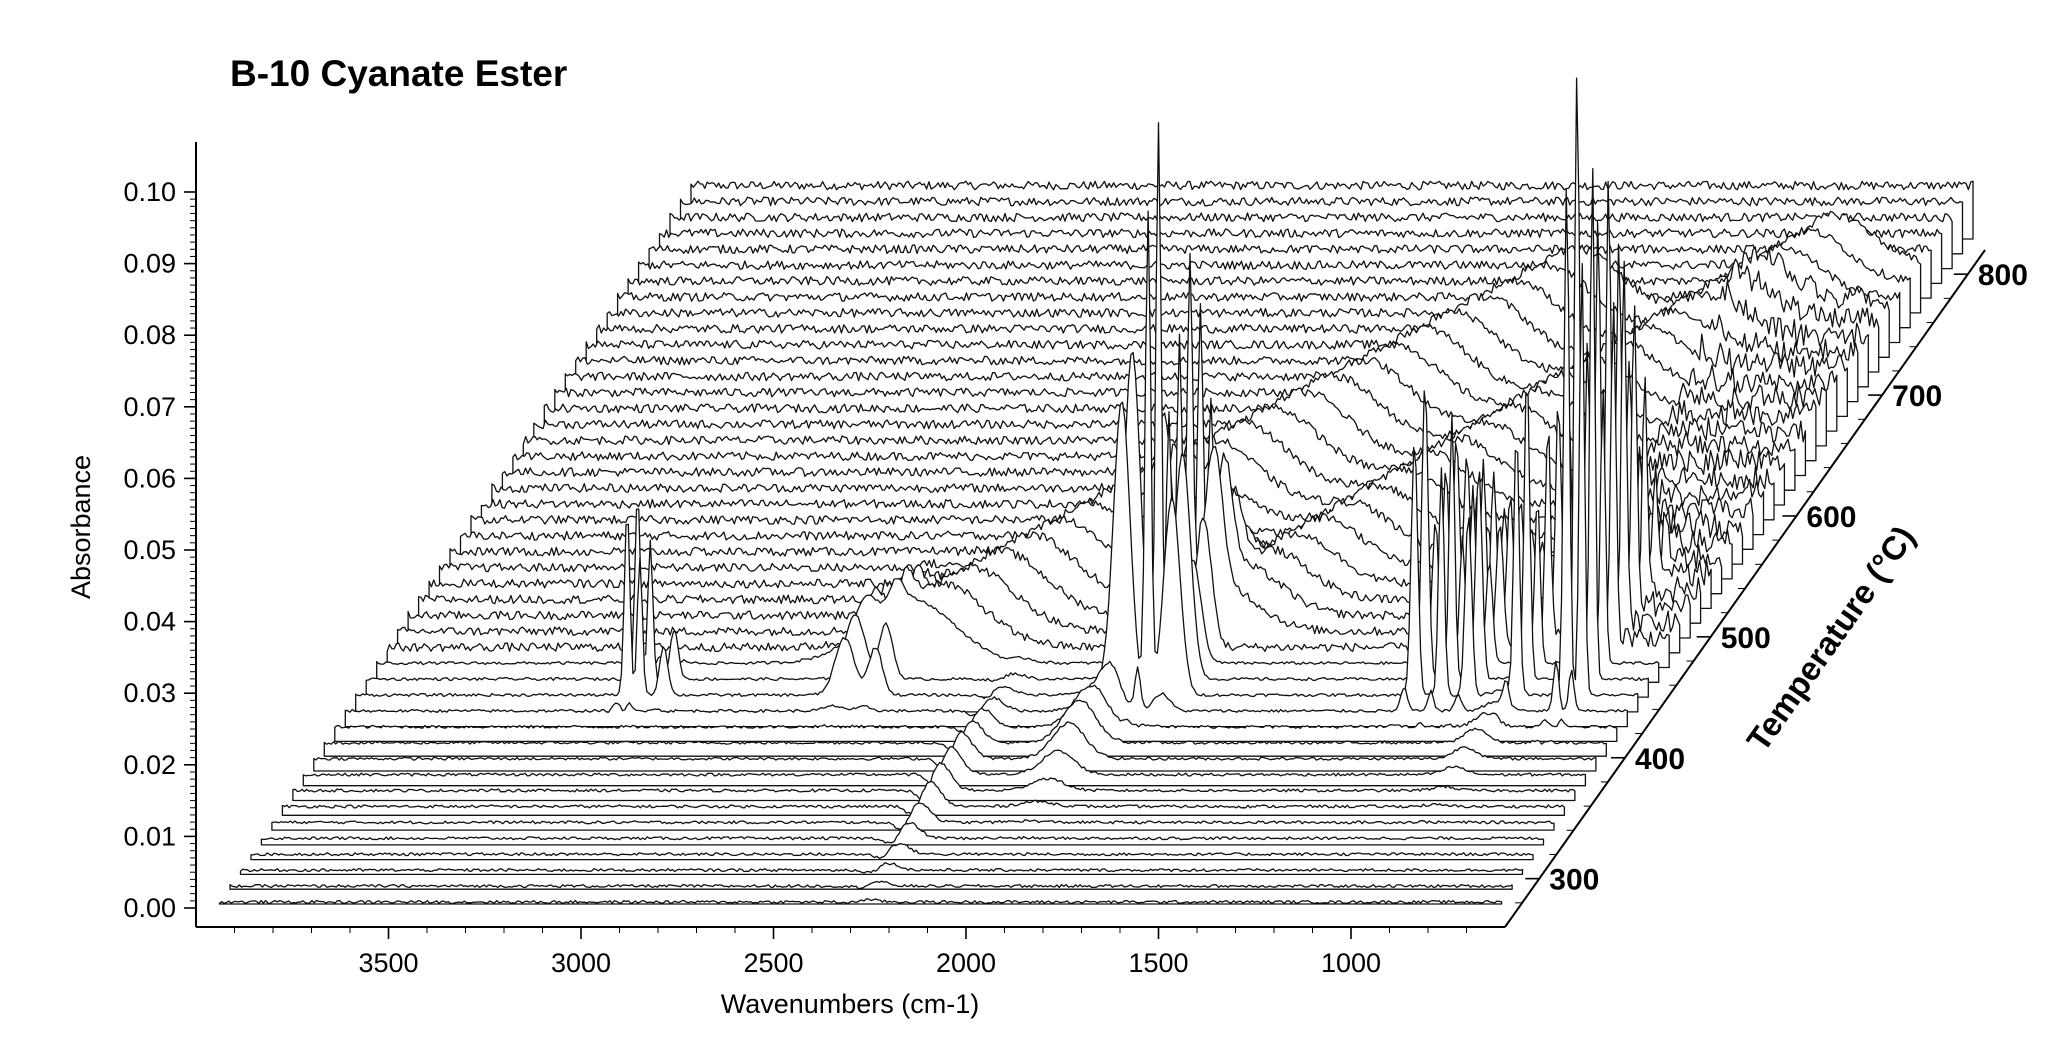 The image size is (2072, 1062). I want to click on chart-title: B-10 Cyanate Ester, so click(398, 73).